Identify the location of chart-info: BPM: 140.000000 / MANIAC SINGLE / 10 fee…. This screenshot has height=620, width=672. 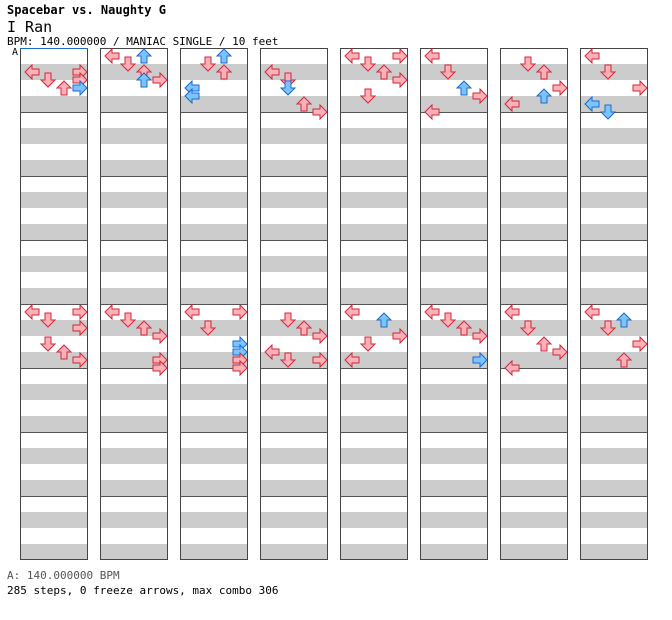
(143, 41).